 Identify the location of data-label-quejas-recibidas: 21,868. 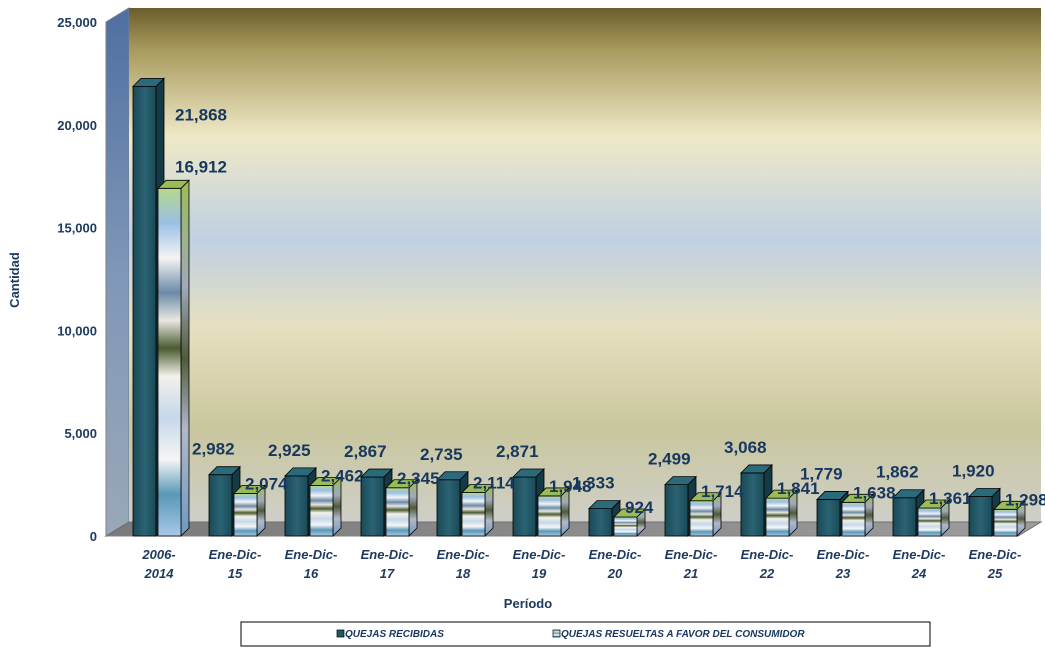
(201, 114).